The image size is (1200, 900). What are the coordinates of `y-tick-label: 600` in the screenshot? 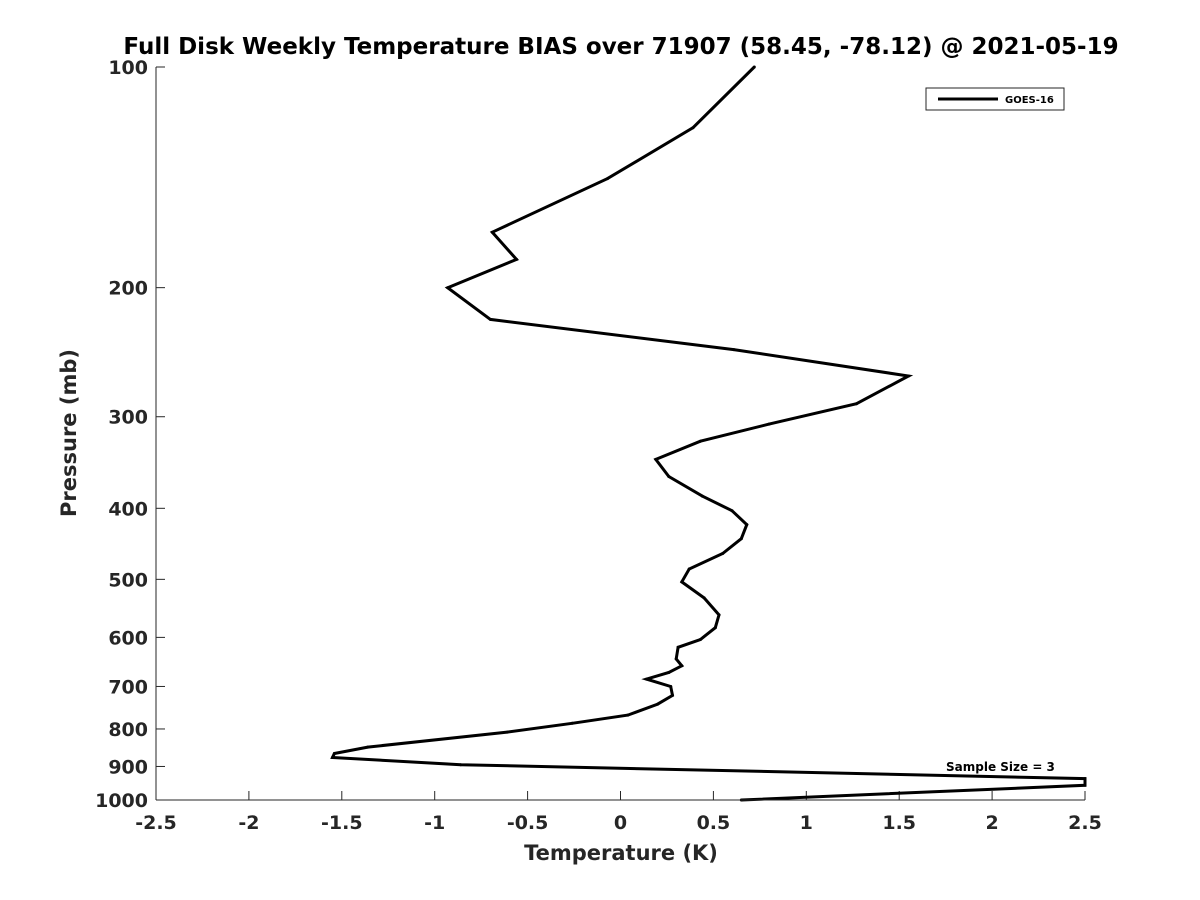 It's located at (128, 638).